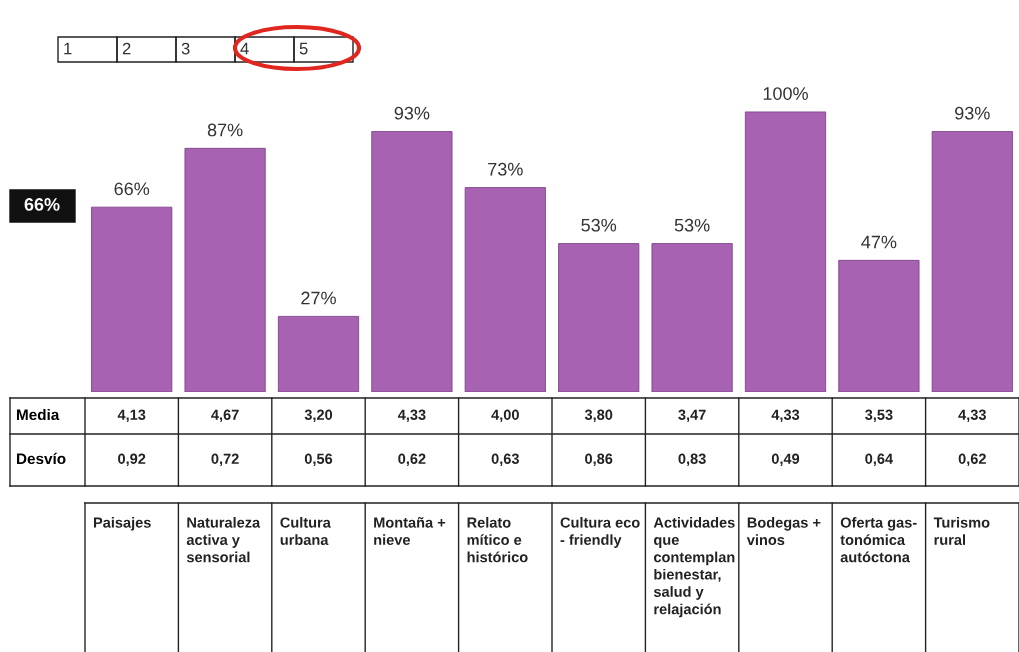 Image resolution: width=1019 pixels, height=652 pixels. I want to click on data-label: 66%, so click(132, 189).